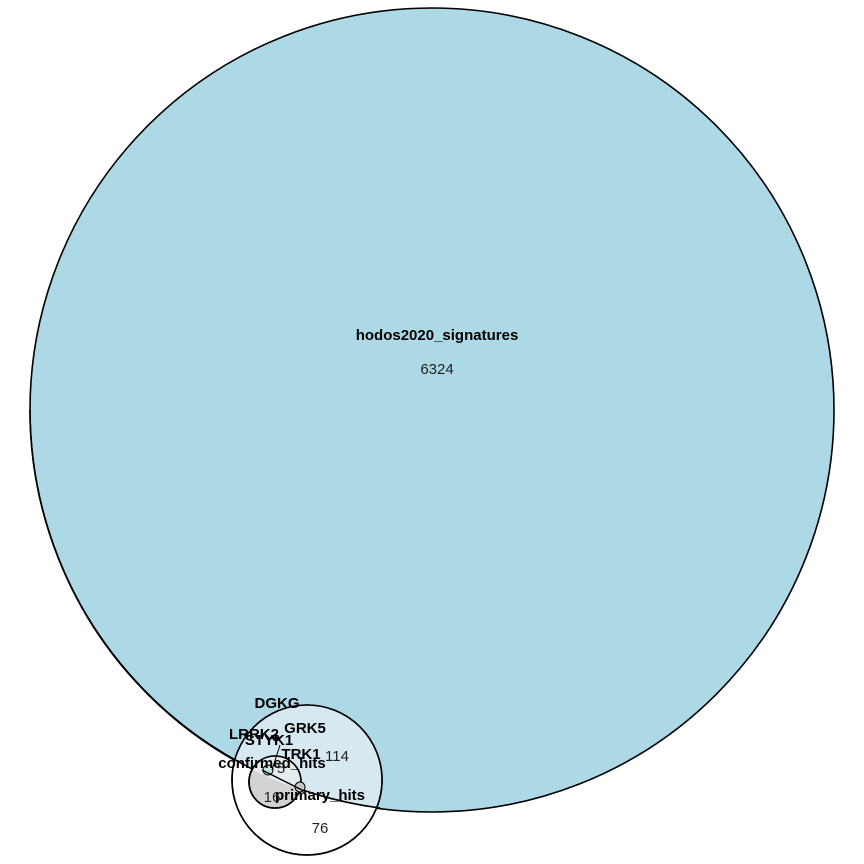  What do you see at coordinates (320, 795) in the screenshot?
I see `set-label-primary-hits: primary_hits` at bounding box center [320, 795].